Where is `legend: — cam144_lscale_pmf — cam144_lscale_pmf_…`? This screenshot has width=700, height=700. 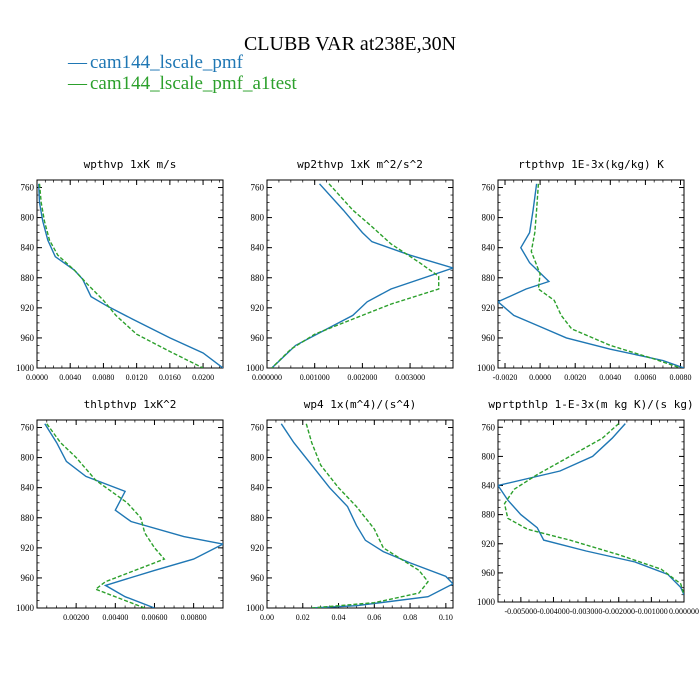 legend: — cam144_lscale_pmf — cam144_lscale_pmf_… is located at coordinates (182, 73).